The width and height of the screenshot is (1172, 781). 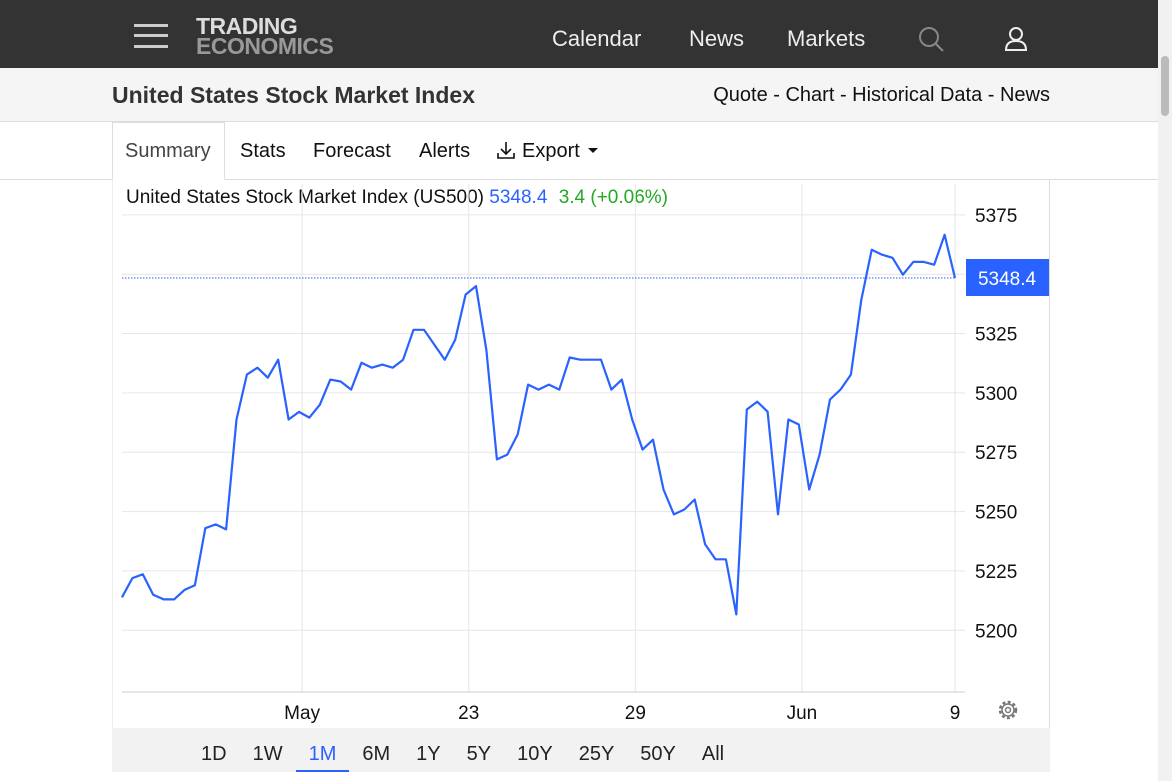 What do you see at coordinates (302, 713) in the screenshot?
I see `x-tick-label: May` at bounding box center [302, 713].